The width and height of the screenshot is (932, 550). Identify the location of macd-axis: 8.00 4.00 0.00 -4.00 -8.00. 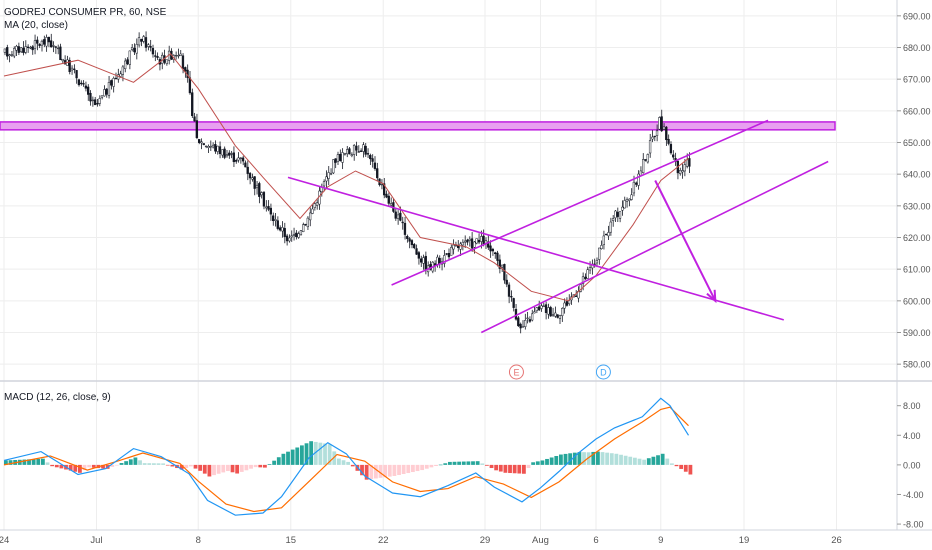
(910, 465).